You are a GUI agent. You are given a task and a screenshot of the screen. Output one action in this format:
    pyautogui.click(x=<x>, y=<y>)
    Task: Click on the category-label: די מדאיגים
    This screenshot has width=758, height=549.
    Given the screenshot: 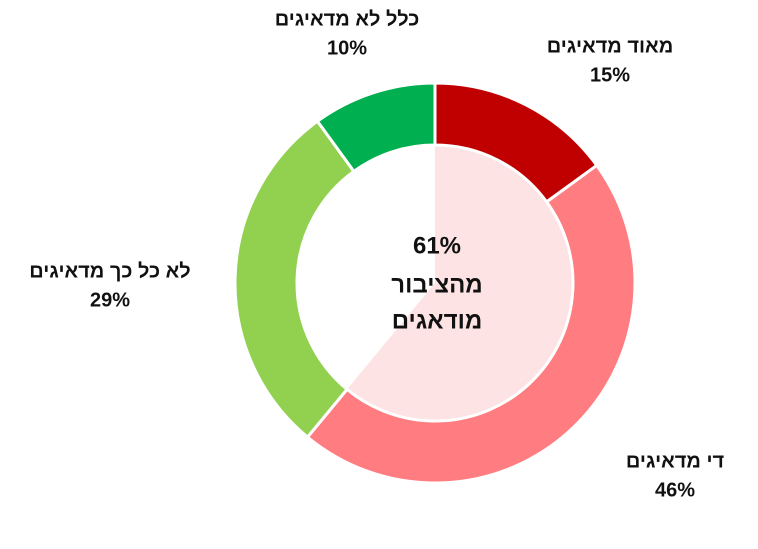 What is the action you would take?
    pyautogui.click(x=675, y=461)
    